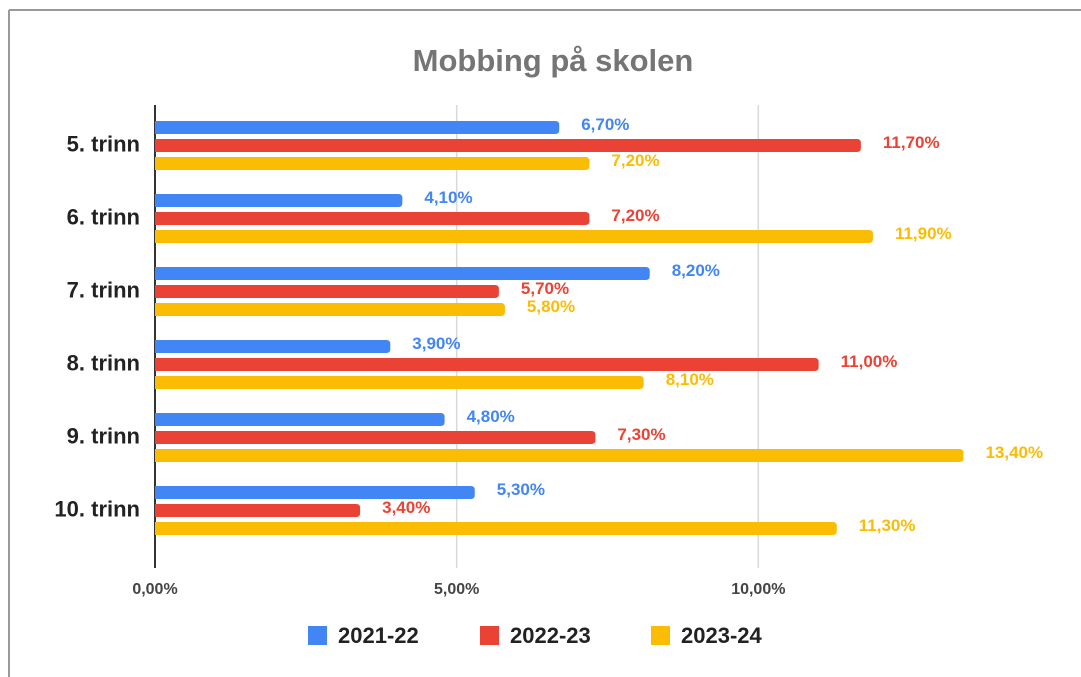  What do you see at coordinates (406, 507) in the screenshot?
I see `data-label: 3,40%` at bounding box center [406, 507].